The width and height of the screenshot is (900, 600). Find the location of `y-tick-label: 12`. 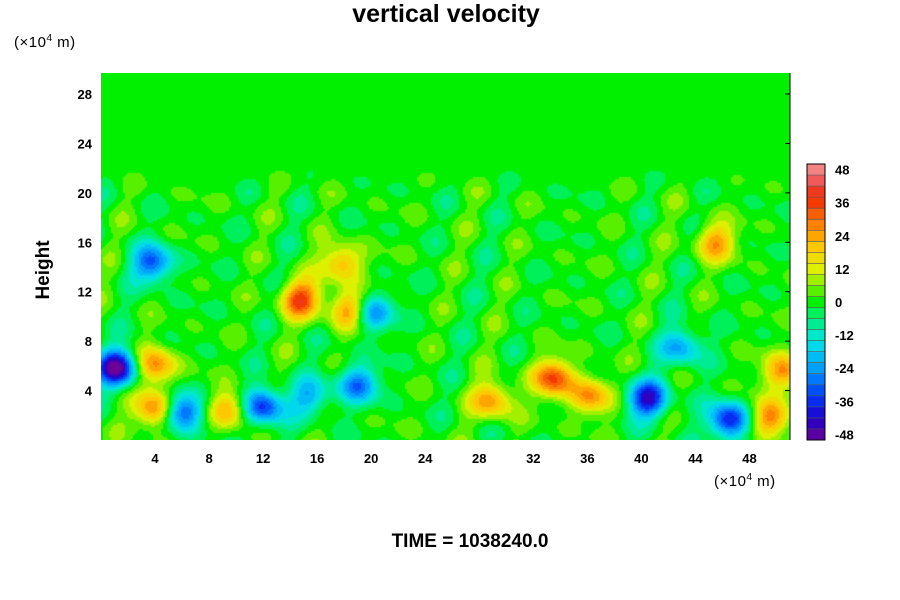

y-tick-label: 12 is located at coordinates (85, 292).